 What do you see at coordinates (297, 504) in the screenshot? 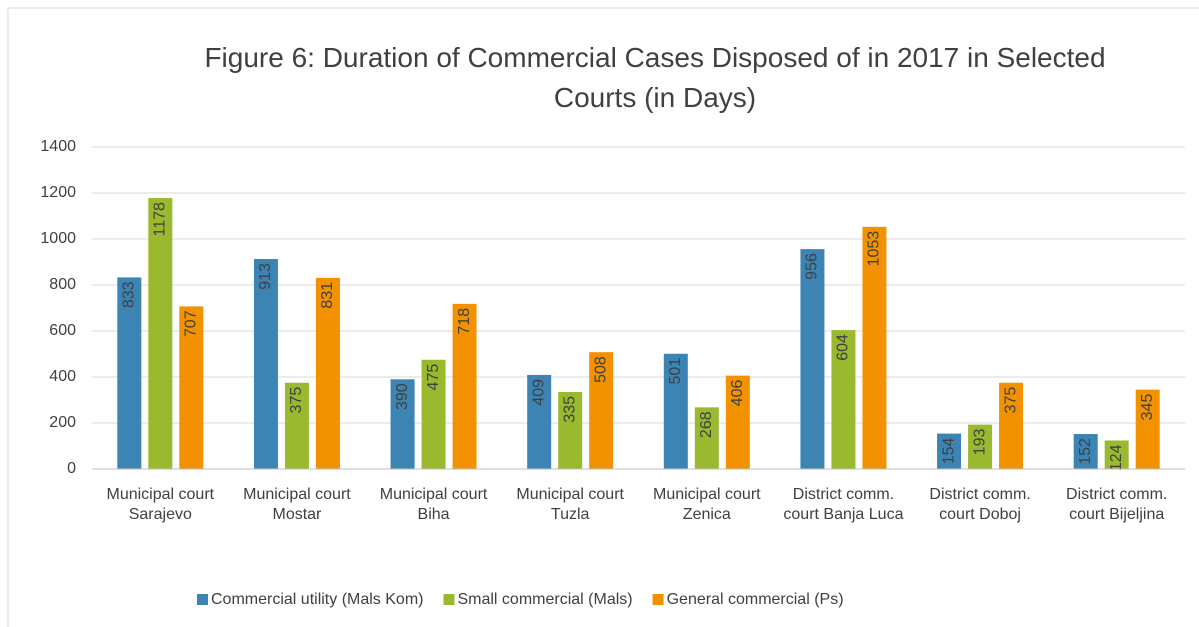
I see `x-tick-label: Municipal court Mostar` at bounding box center [297, 504].